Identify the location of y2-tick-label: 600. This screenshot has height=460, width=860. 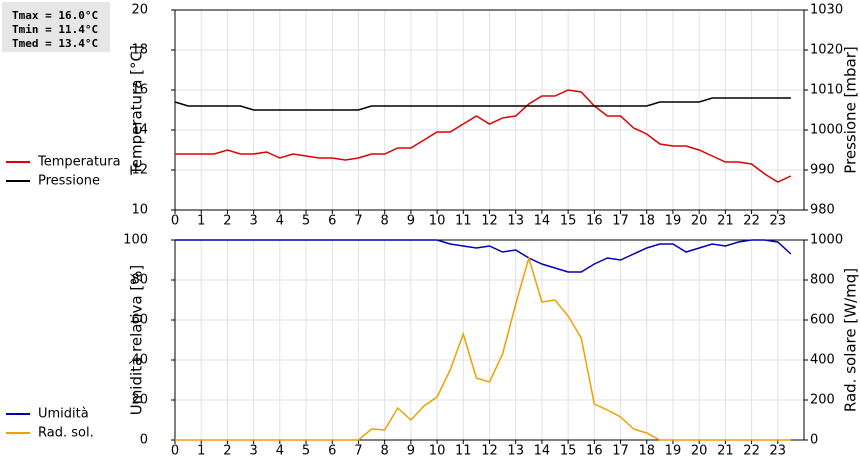
(822, 320).